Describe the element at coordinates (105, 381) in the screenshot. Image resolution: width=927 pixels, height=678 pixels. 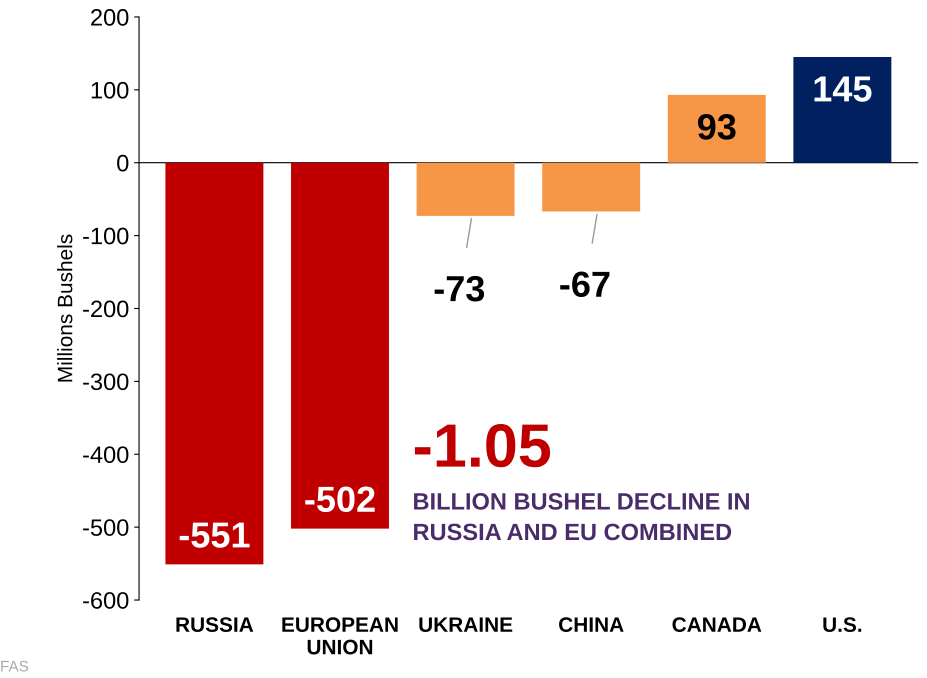
I see `y-tick-label: -300` at that location.